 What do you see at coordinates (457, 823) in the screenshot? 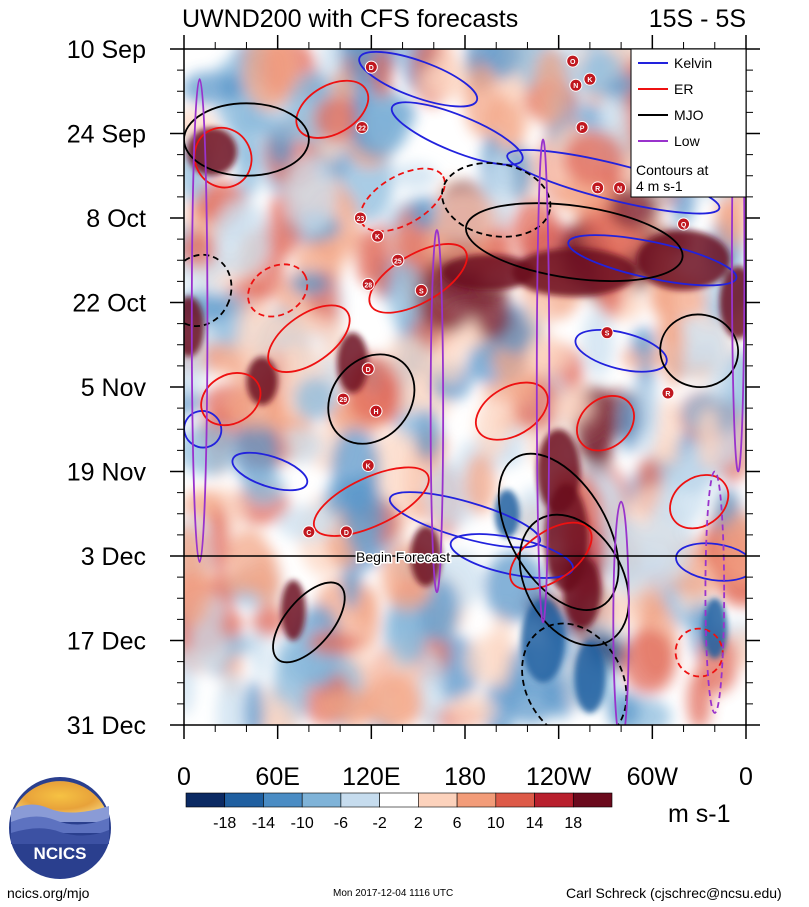
I see `colorbar-label: 6` at bounding box center [457, 823].